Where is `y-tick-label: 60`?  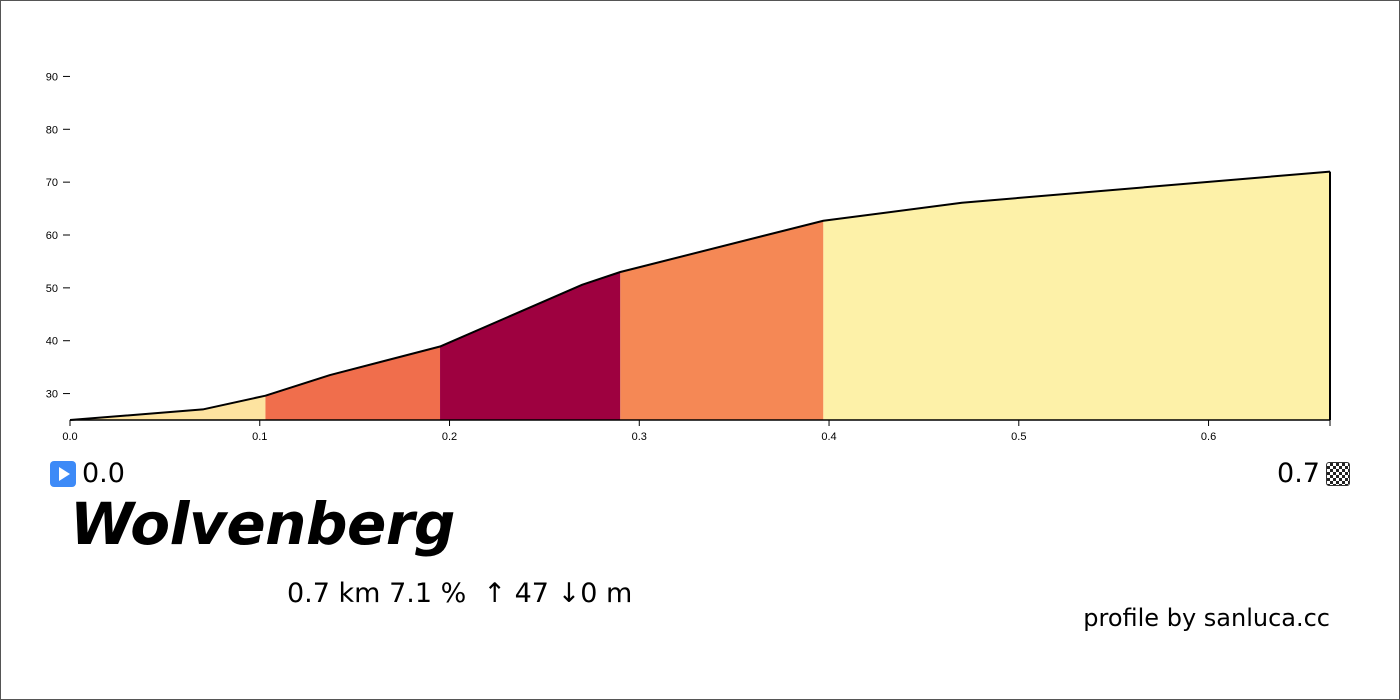
y-tick-label: 60 is located at coordinates (52, 236).